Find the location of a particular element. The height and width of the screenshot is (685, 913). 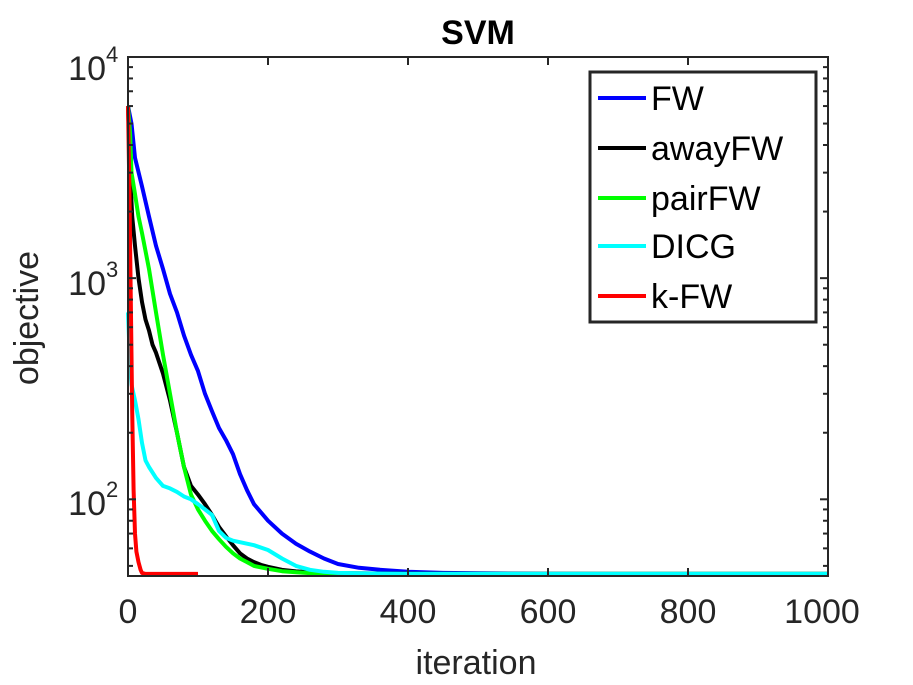

legend-label-awayfw: awayFW is located at coordinates (717, 149).